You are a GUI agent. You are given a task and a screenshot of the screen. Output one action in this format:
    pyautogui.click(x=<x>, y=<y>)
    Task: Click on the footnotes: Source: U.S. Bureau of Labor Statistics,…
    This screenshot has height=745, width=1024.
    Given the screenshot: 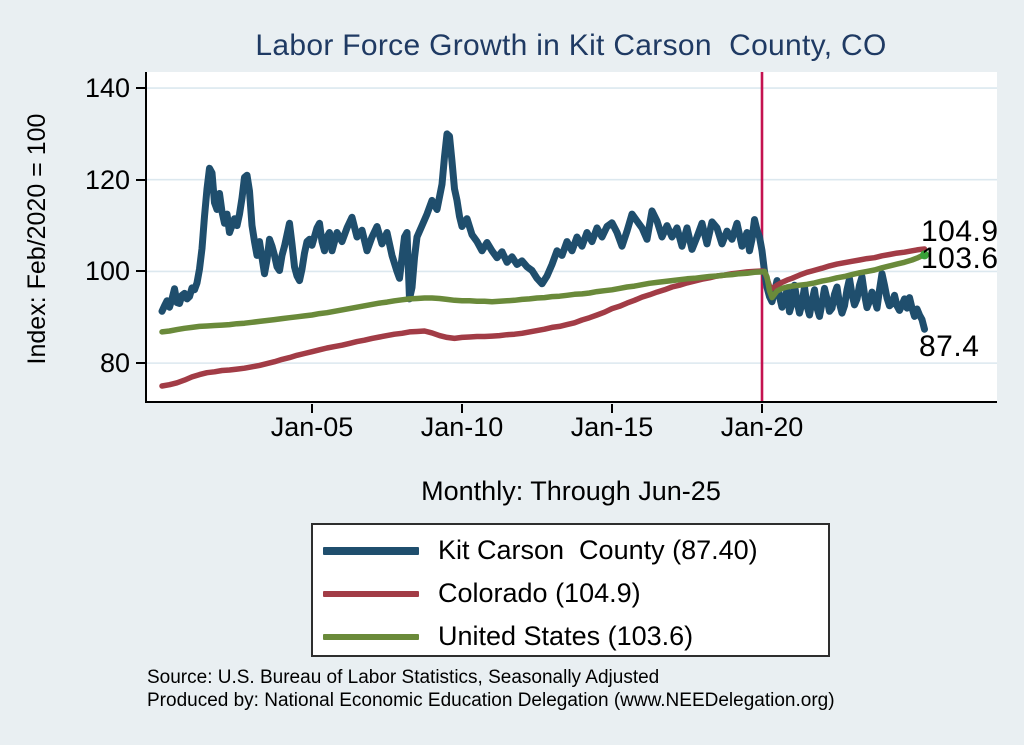 What is the action you would take?
    pyautogui.click(x=491, y=689)
    